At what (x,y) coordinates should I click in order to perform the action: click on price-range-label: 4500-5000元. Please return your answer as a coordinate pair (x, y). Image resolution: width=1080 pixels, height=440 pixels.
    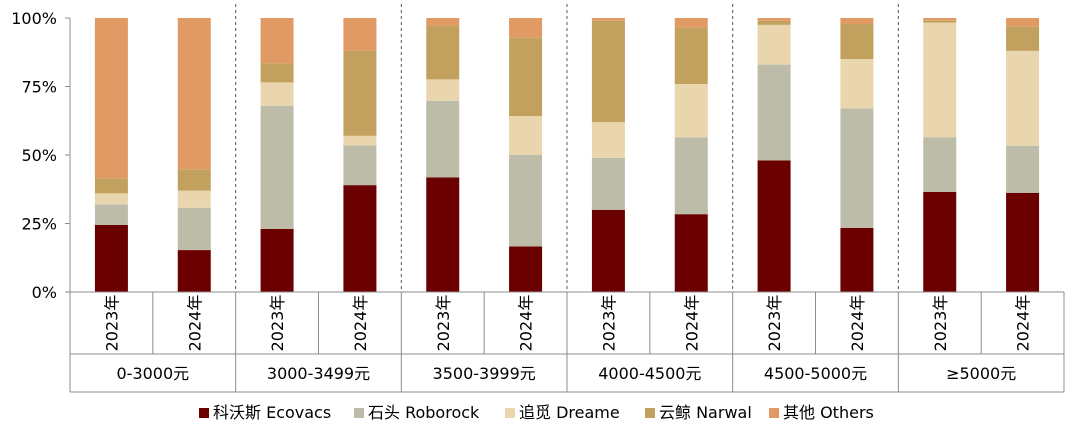
    Looking at the image, I should click on (815, 373).